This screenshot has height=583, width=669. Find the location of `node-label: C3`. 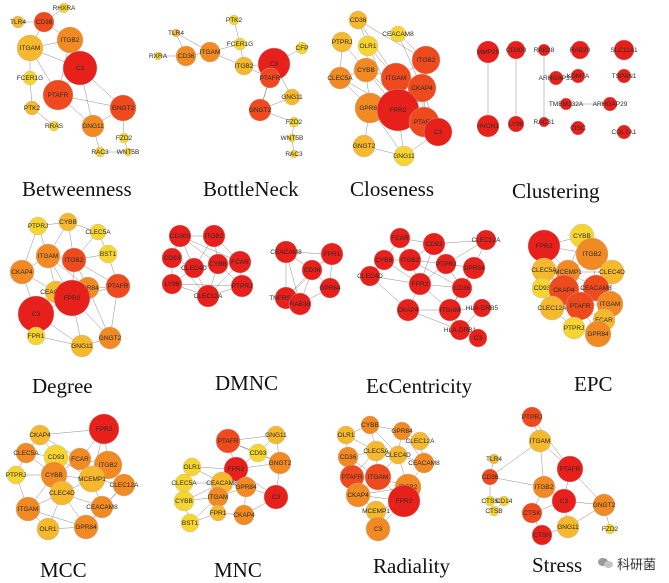

node-label: C3 is located at coordinates (378, 529).